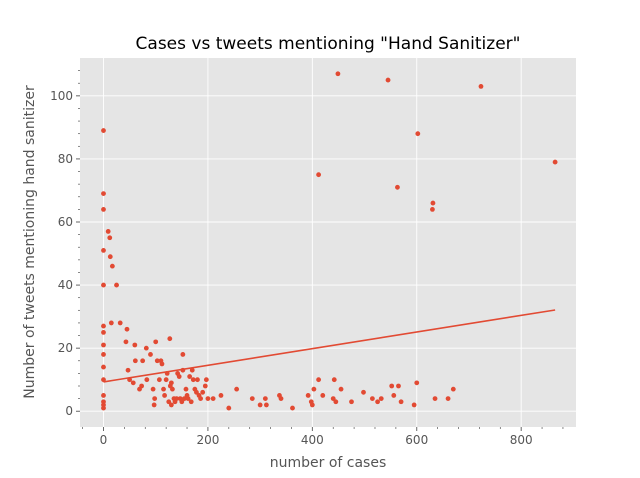 The height and width of the screenshot is (478, 640). I want to click on x-tick-label: 600, so click(416, 440).